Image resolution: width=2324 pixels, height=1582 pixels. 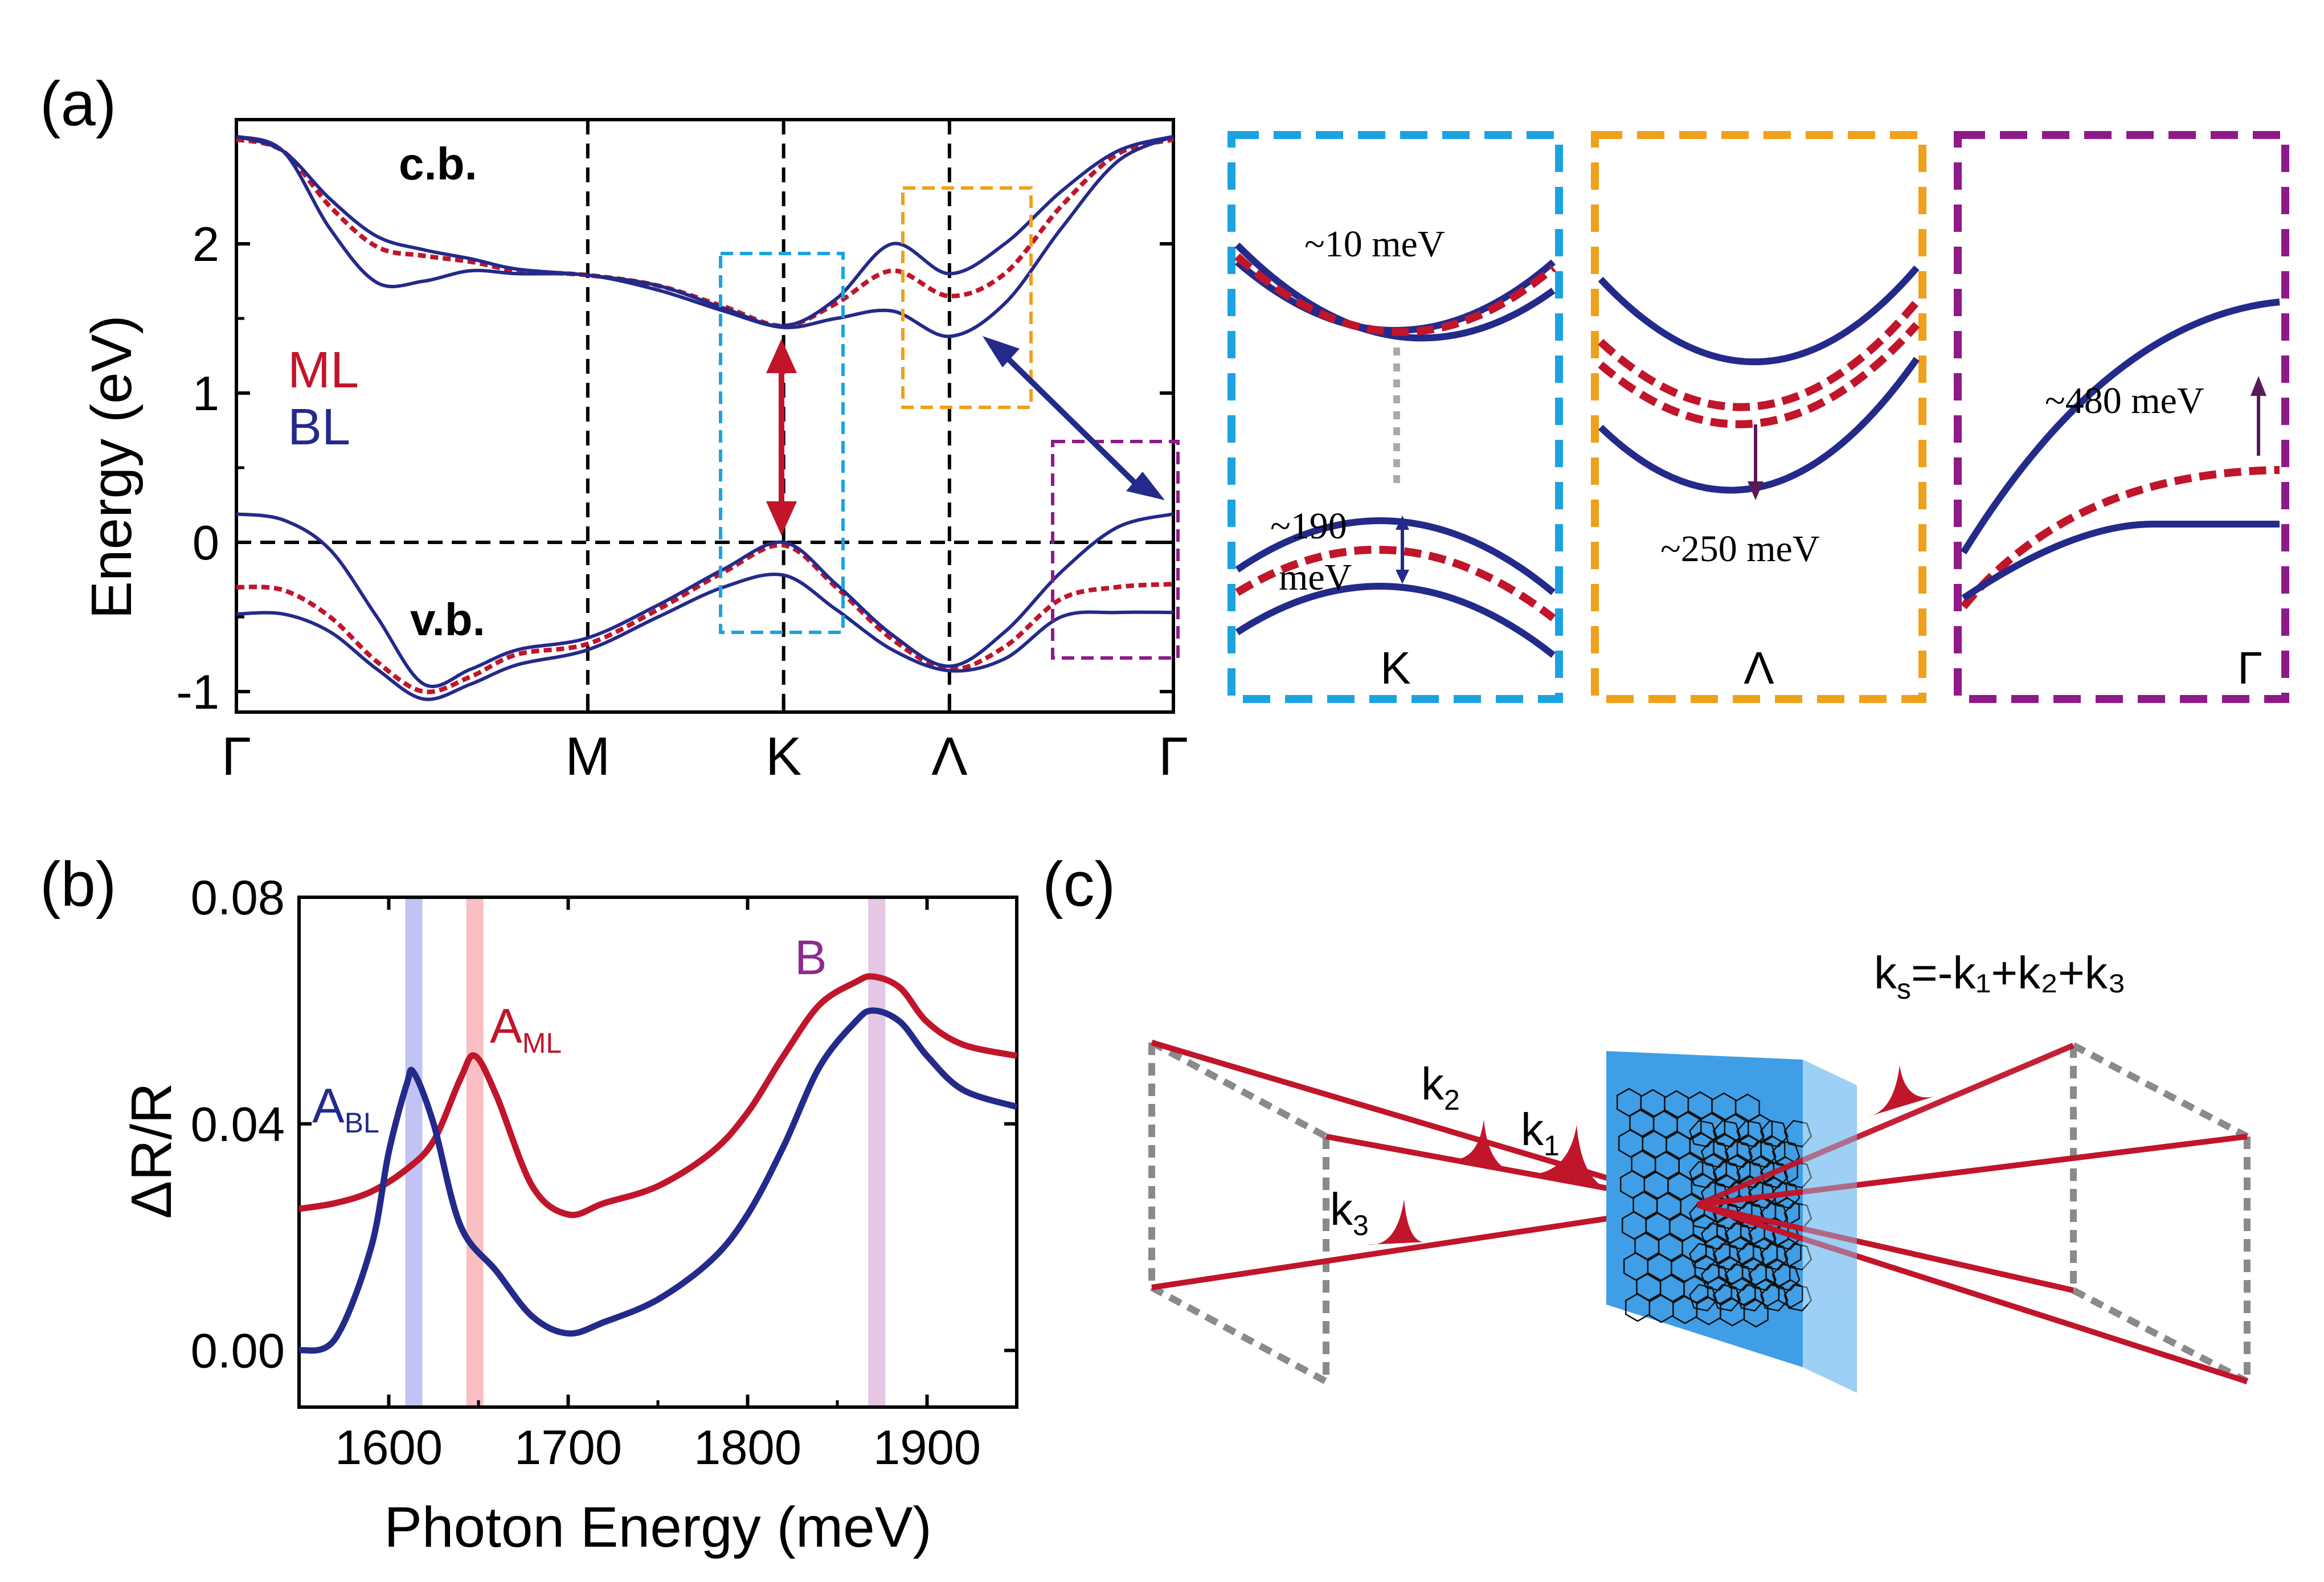 I want to click on kpoint-label: K, so click(x=783, y=756).